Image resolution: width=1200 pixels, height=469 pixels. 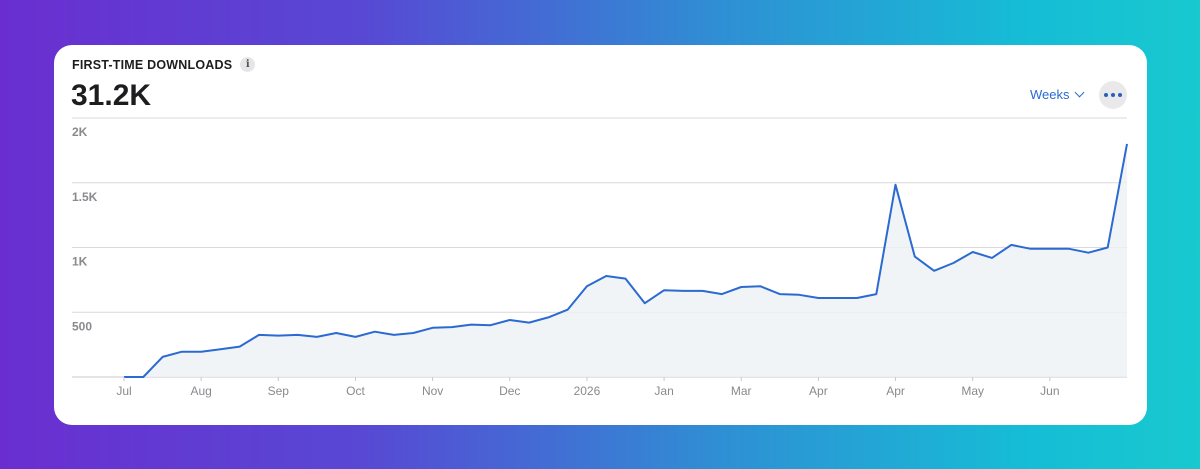 I want to click on chart-title: FIRST-TIME DOWNLOADS, so click(x=152, y=64).